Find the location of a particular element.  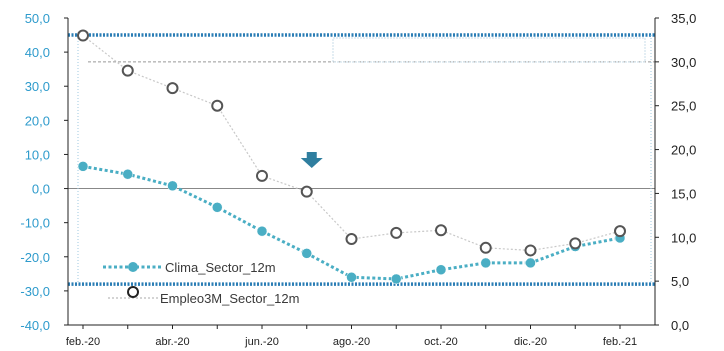

note-box is located at coordinates (489, 50).